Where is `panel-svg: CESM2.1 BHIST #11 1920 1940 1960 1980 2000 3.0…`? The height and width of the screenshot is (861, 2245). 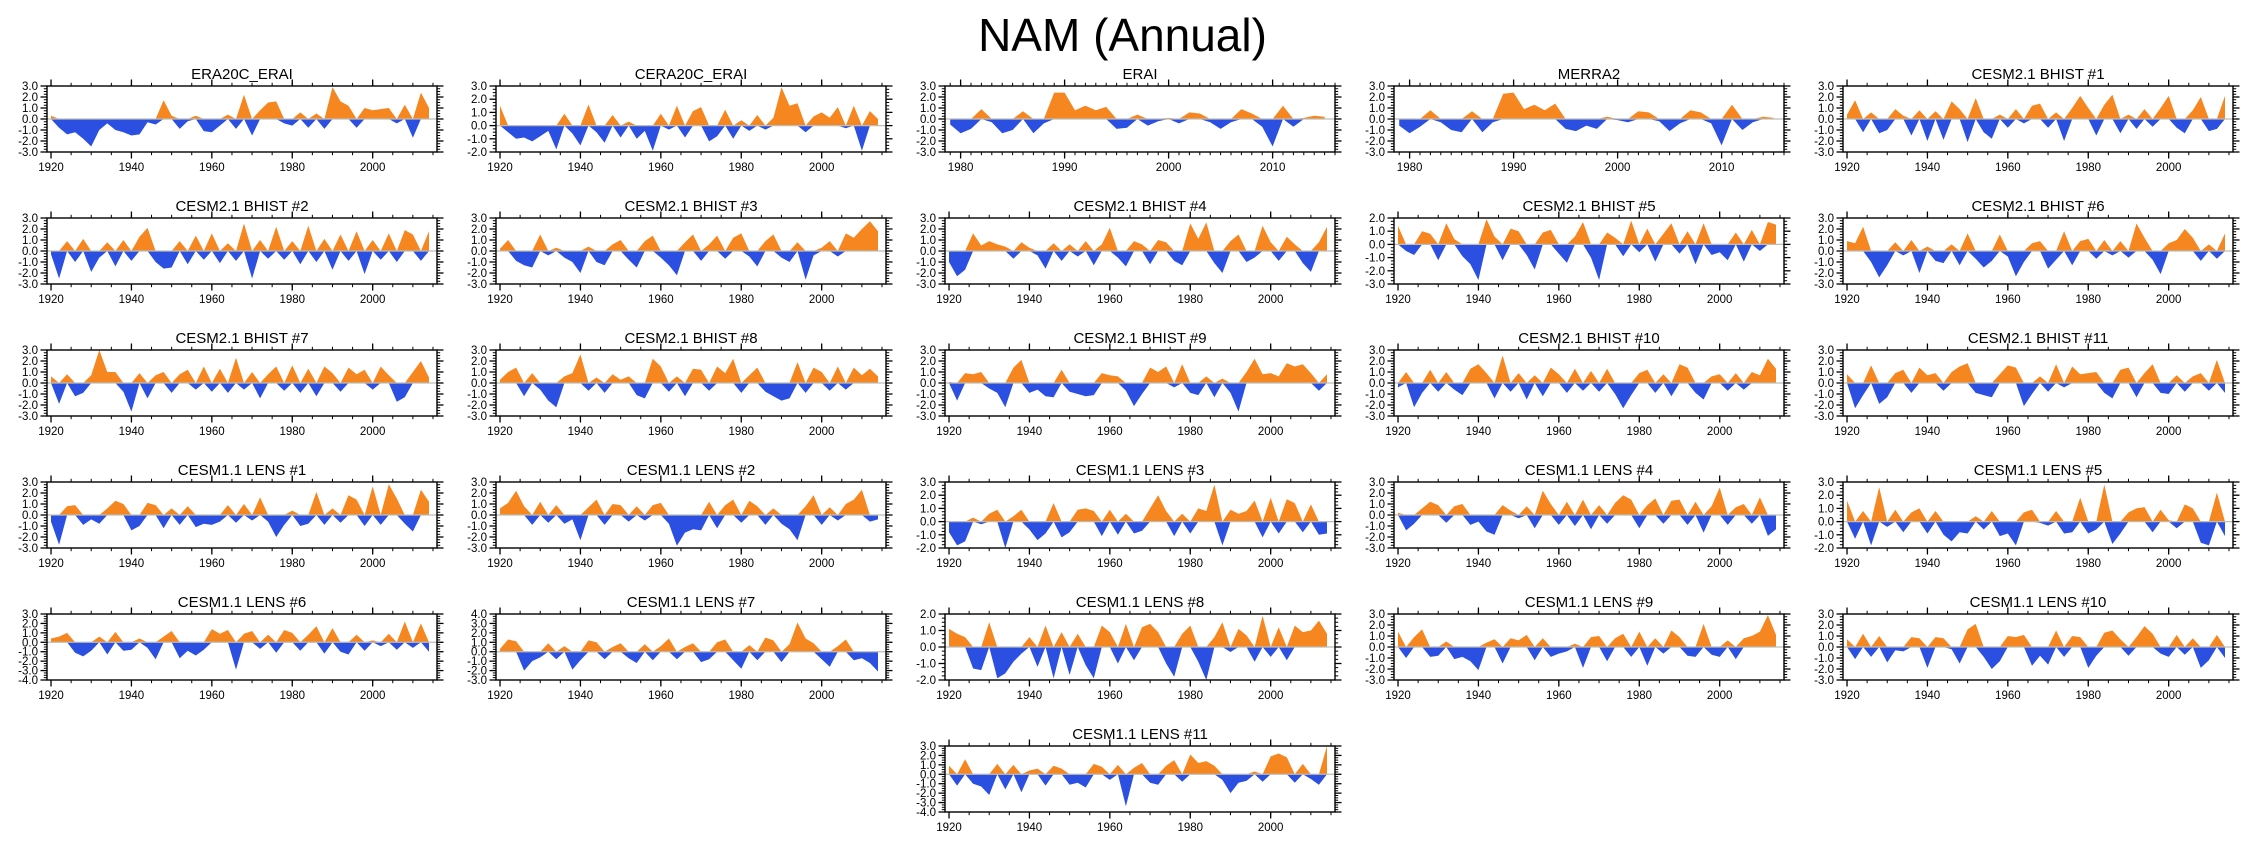 panel-svg: CESM2.1 BHIST #11 1920 1940 1960 1980 2000 3.0… is located at coordinates (2027, 384).